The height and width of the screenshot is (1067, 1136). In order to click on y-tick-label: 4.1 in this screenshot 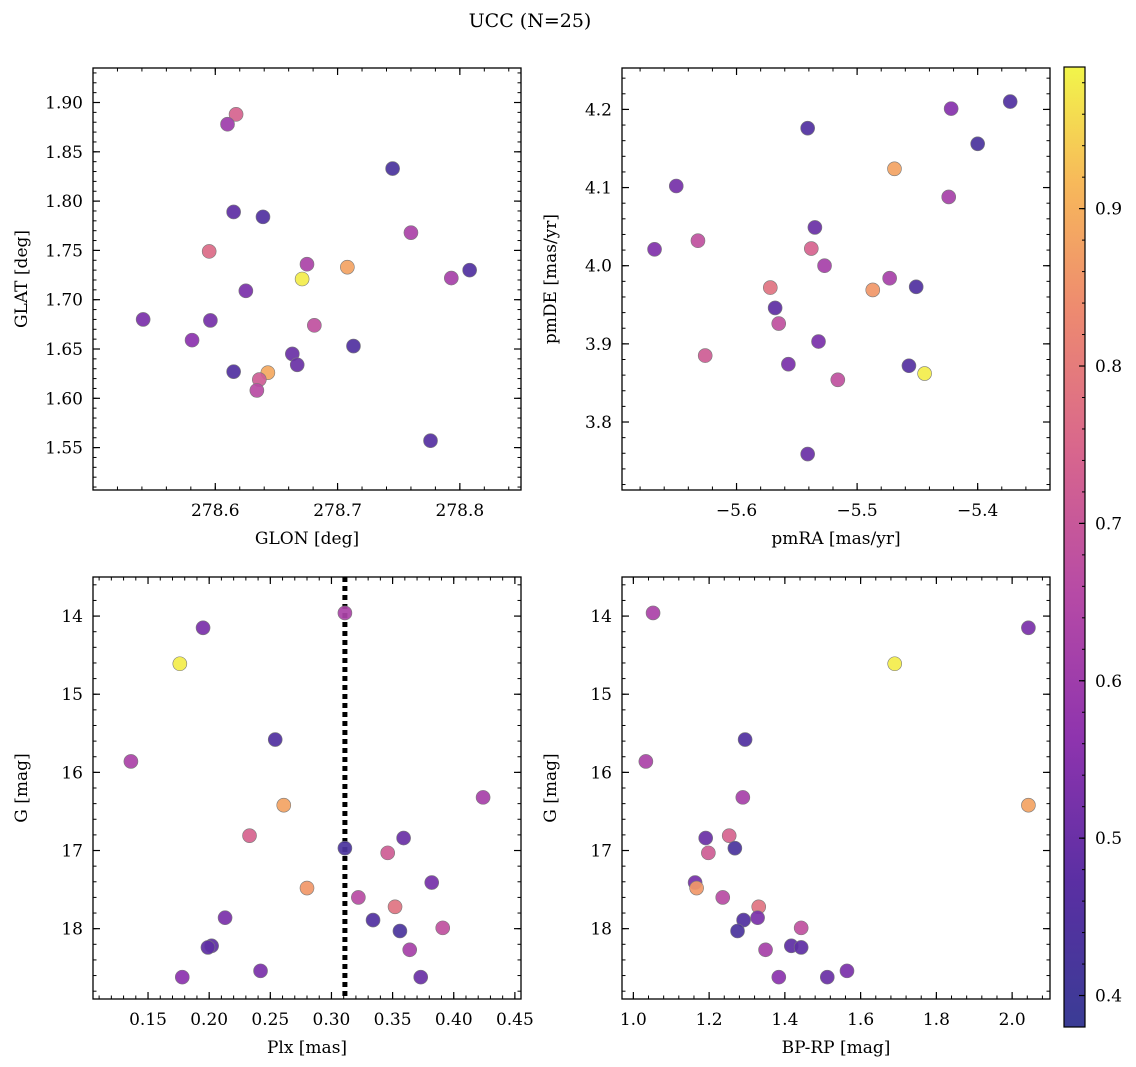, I will do `click(598, 189)`.